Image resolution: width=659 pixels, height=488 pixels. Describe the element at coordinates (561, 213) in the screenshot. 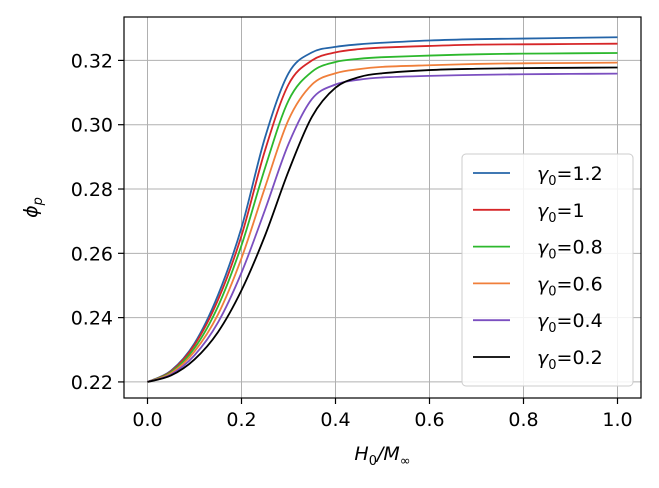

I see `legend-label: γ0=1` at that location.